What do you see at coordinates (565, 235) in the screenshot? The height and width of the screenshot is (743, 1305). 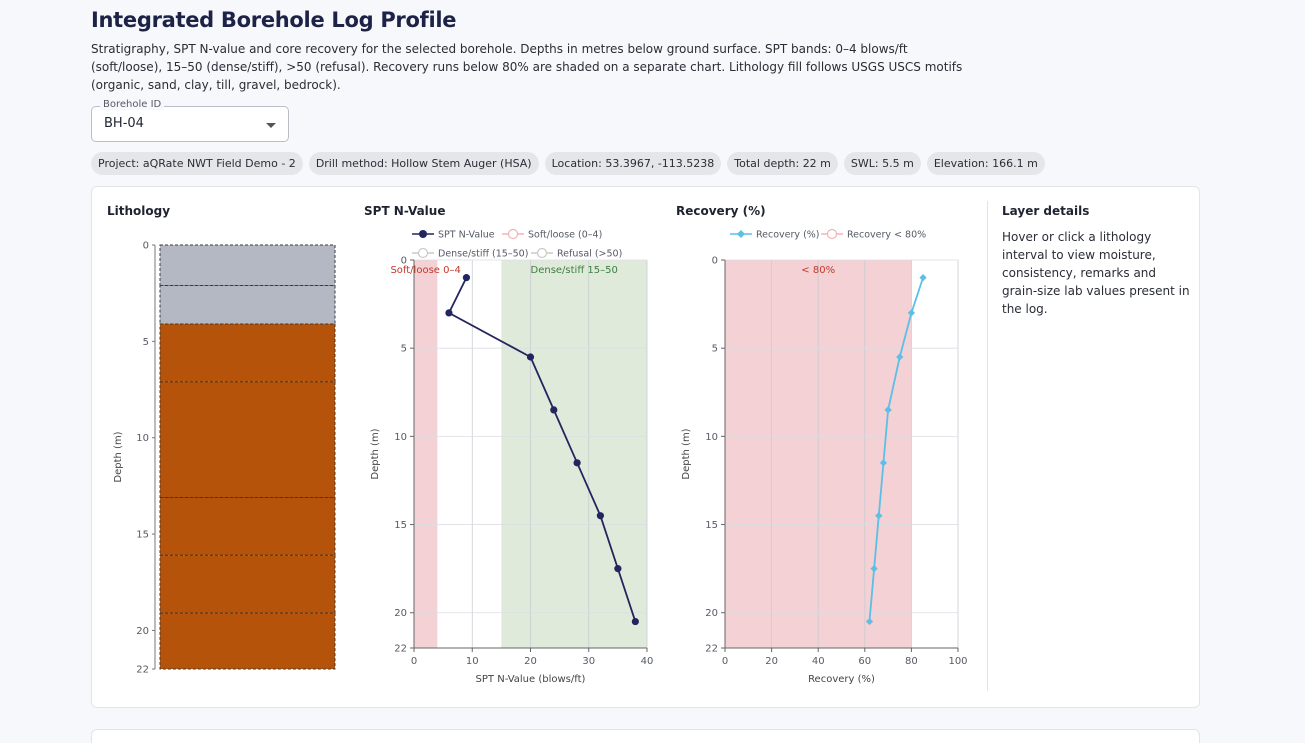 I see `spt-legend-label: Soft/loose (0–4)` at bounding box center [565, 235].